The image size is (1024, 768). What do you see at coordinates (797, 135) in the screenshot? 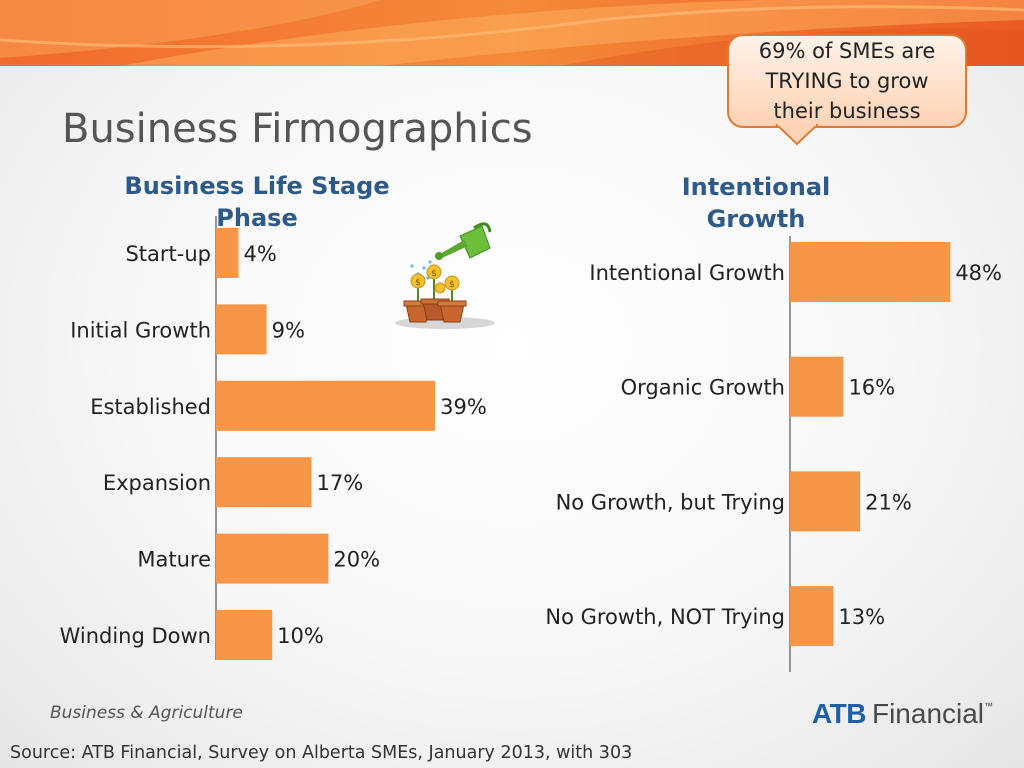
I see `callout-tail` at bounding box center [797, 135].